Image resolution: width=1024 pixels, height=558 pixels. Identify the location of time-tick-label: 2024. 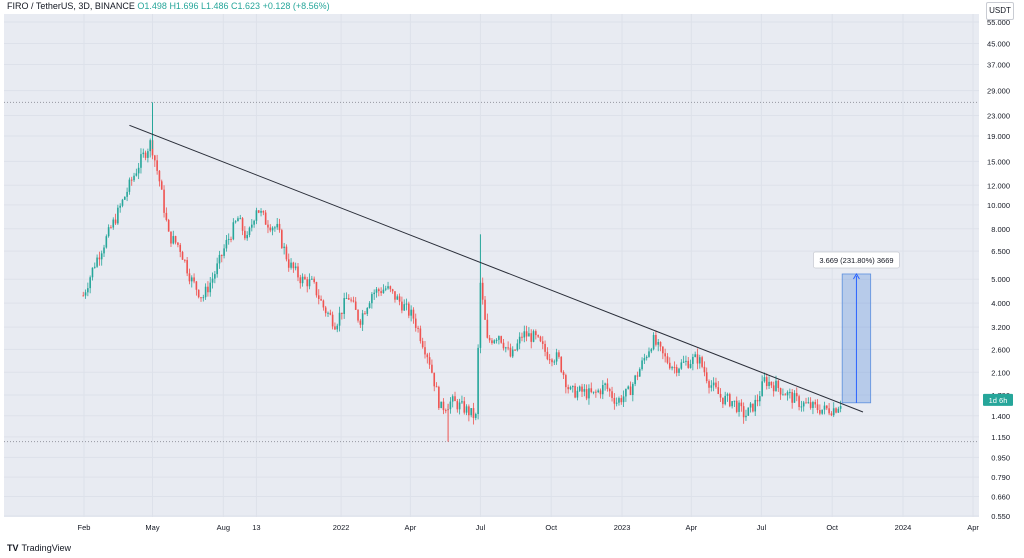
(903, 527).